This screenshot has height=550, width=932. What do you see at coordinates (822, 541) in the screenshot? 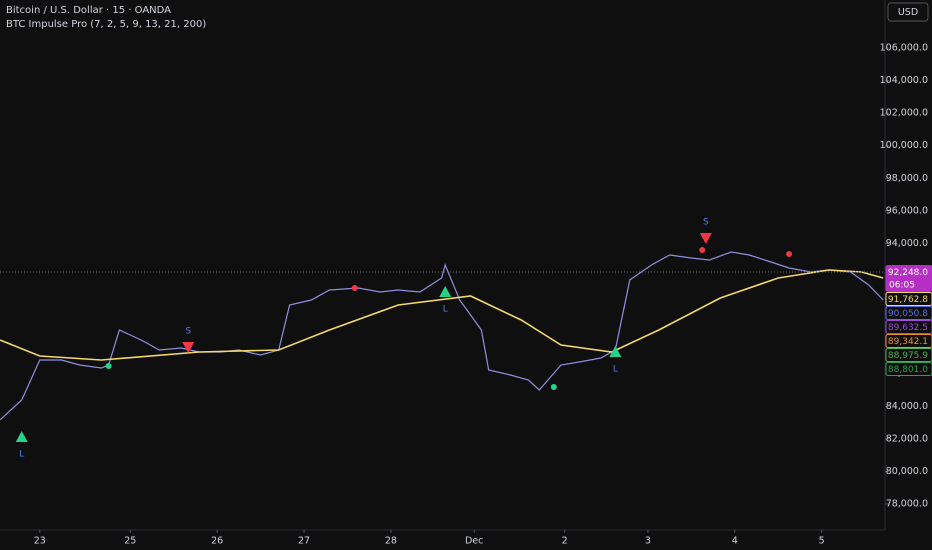
I see `x-tick-label: 5` at bounding box center [822, 541].